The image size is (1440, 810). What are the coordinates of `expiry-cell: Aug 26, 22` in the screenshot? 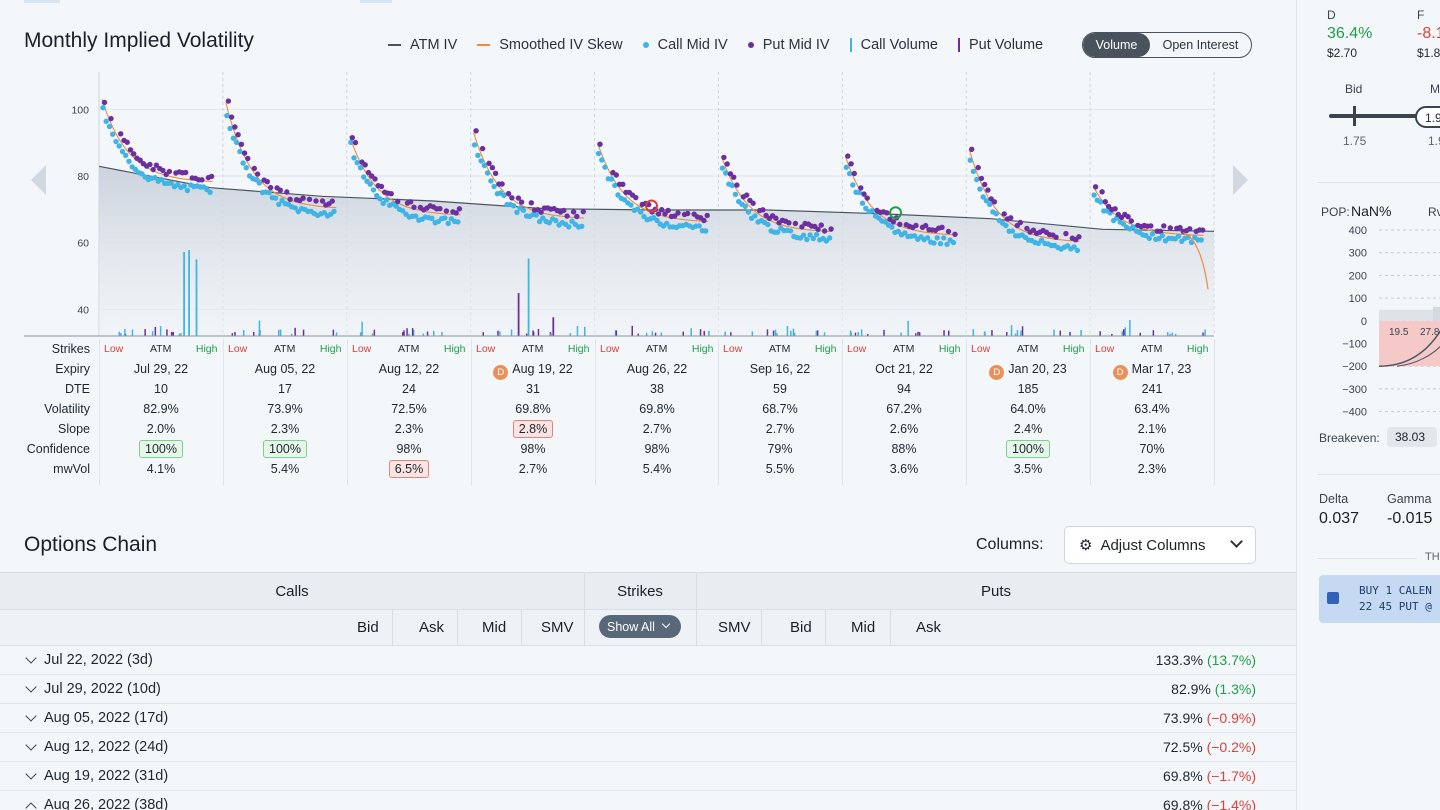 It's located at (657, 369).